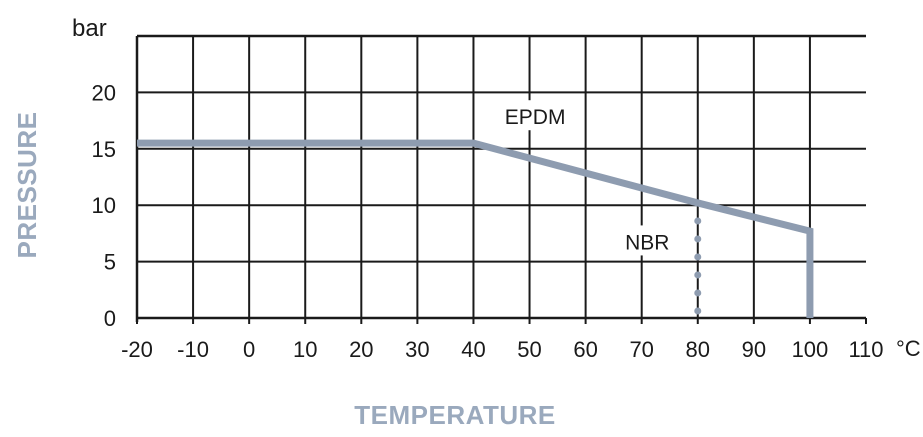 This screenshot has width=923, height=437. What do you see at coordinates (588, 178) in the screenshot?
I see `annotations: EPDM NBR` at bounding box center [588, 178].